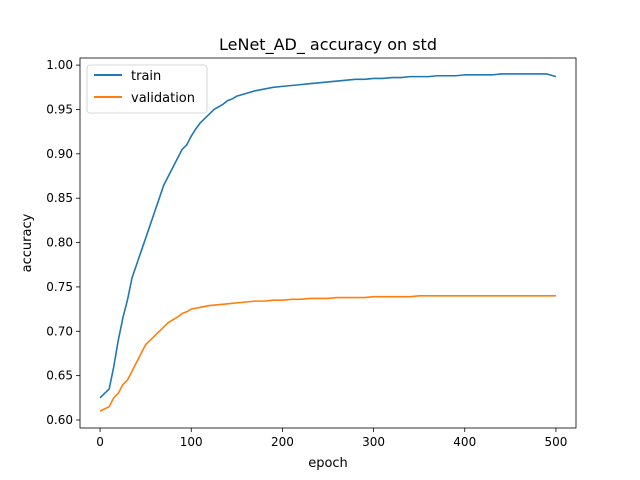  I want to click on x-tick-label: 100, so click(191, 442).